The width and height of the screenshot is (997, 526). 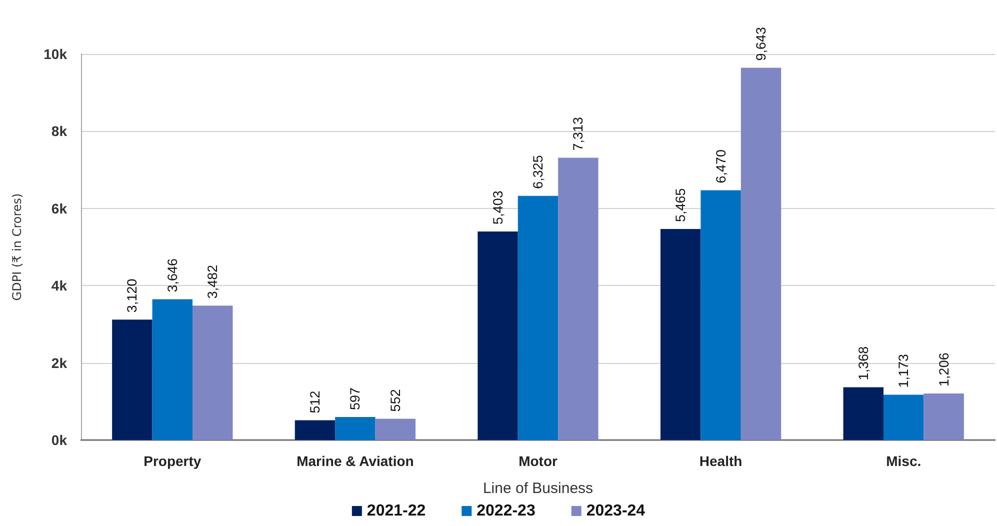 I want to click on data-label: 3,646, so click(x=172, y=275).